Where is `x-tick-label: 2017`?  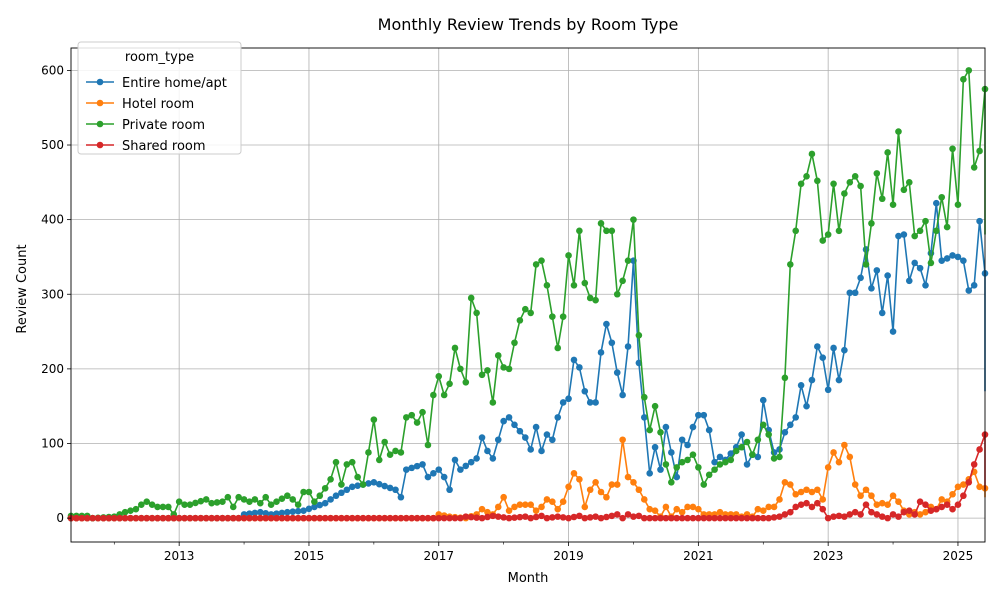
x-tick-label: 2017 is located at coordinates (438, 556).